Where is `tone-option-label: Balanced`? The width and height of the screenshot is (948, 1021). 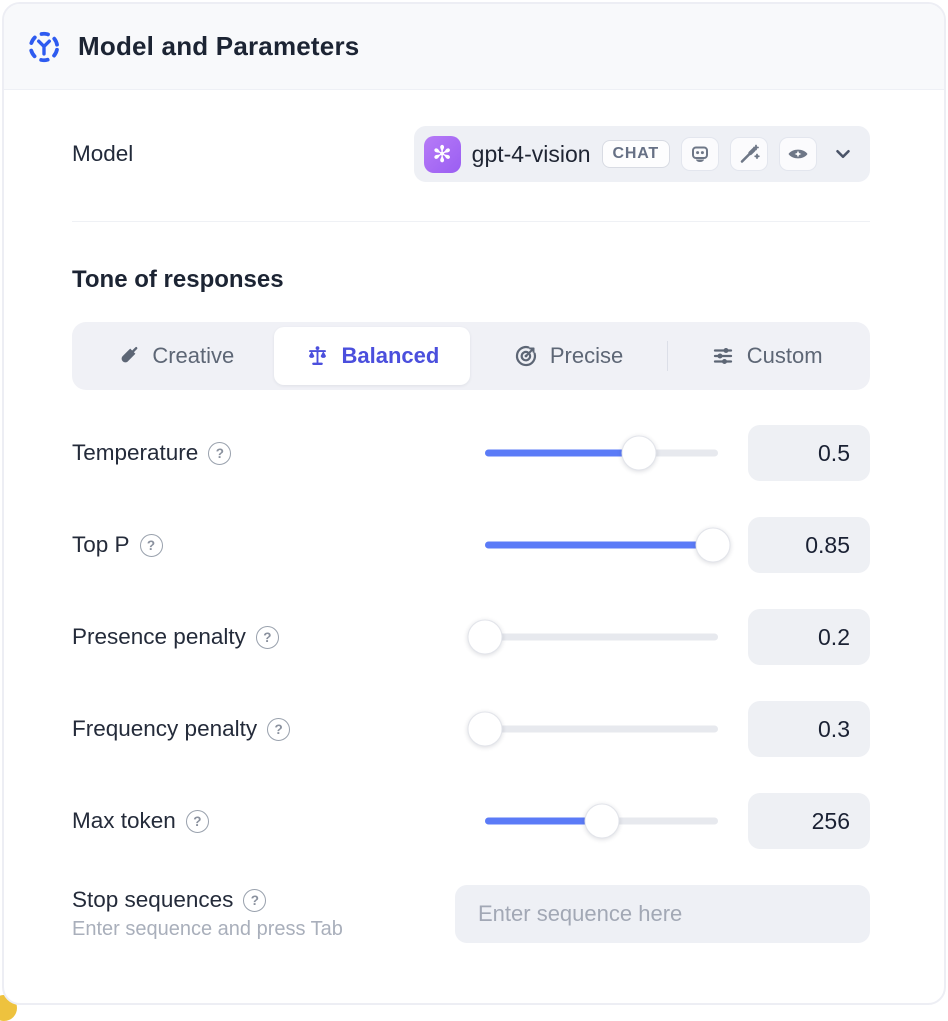
tone-option-label: Balanced is located at coordinates (390, 355).